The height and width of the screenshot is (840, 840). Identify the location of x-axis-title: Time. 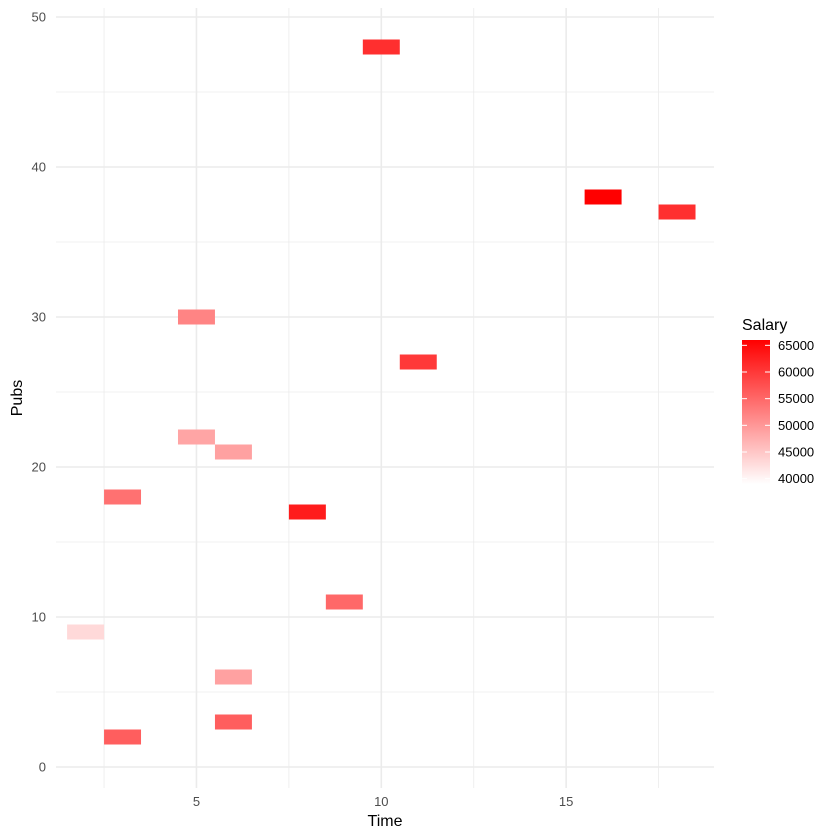
(385, 821).